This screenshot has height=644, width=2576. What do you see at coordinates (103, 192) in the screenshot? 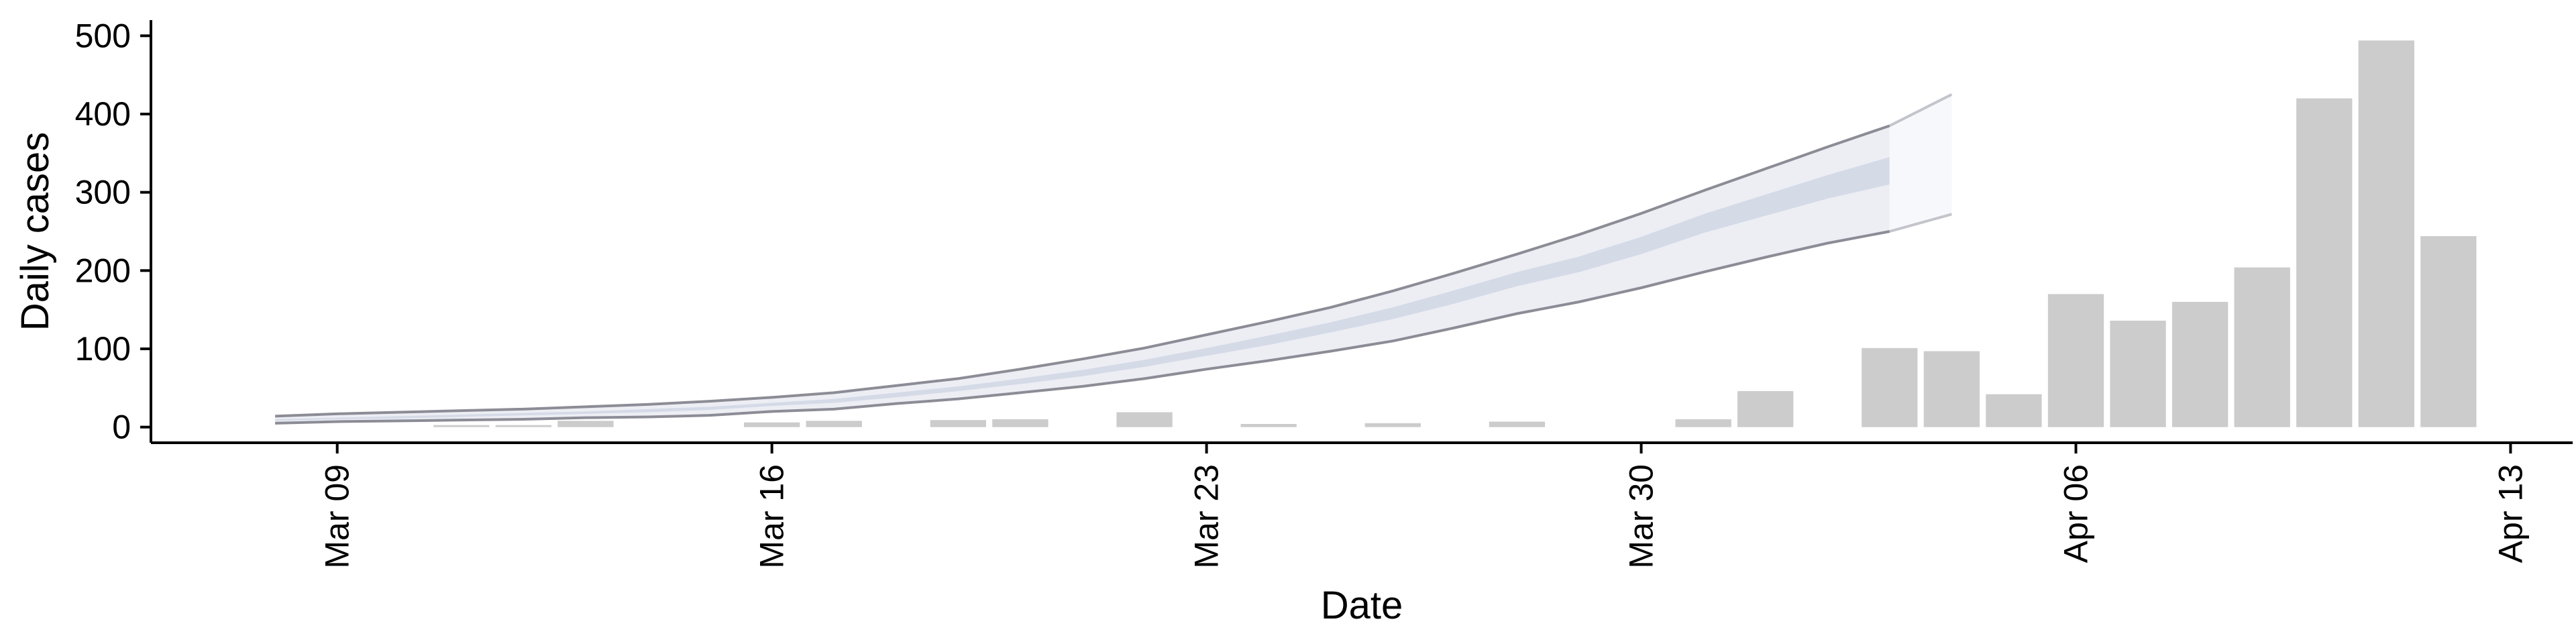
I see `y-tick-label: 300` at bounding box center [103, 192].